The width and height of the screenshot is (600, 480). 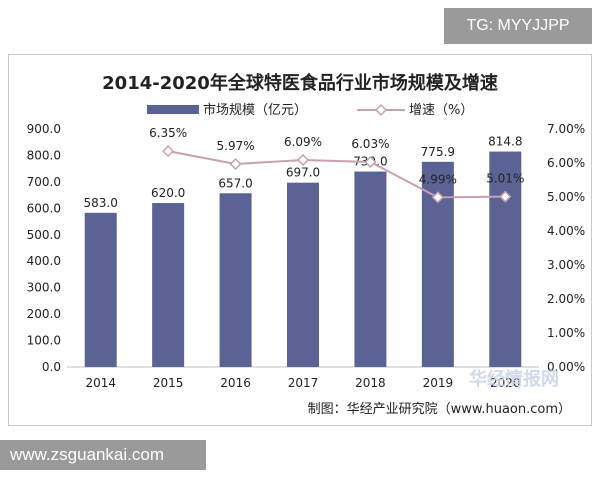 I want to click on watermark-bottom: www.zsguankai.com, so click(x=103, y=455).